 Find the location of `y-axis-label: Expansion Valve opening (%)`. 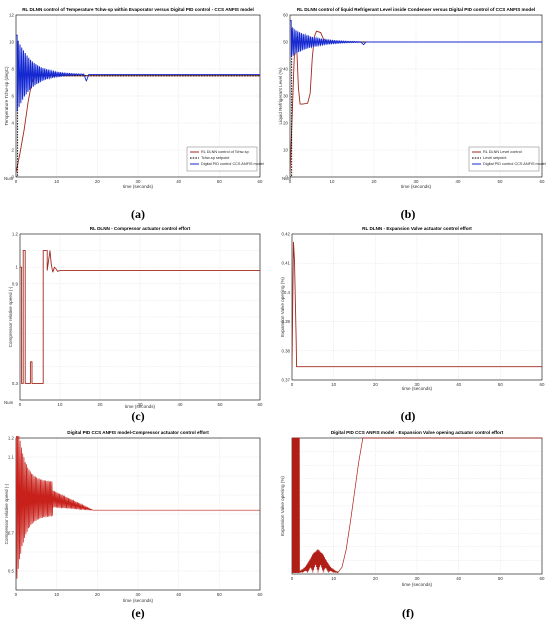

y-axis-label: Expansion Valve opening (%) is located at coordinates (282, 307).